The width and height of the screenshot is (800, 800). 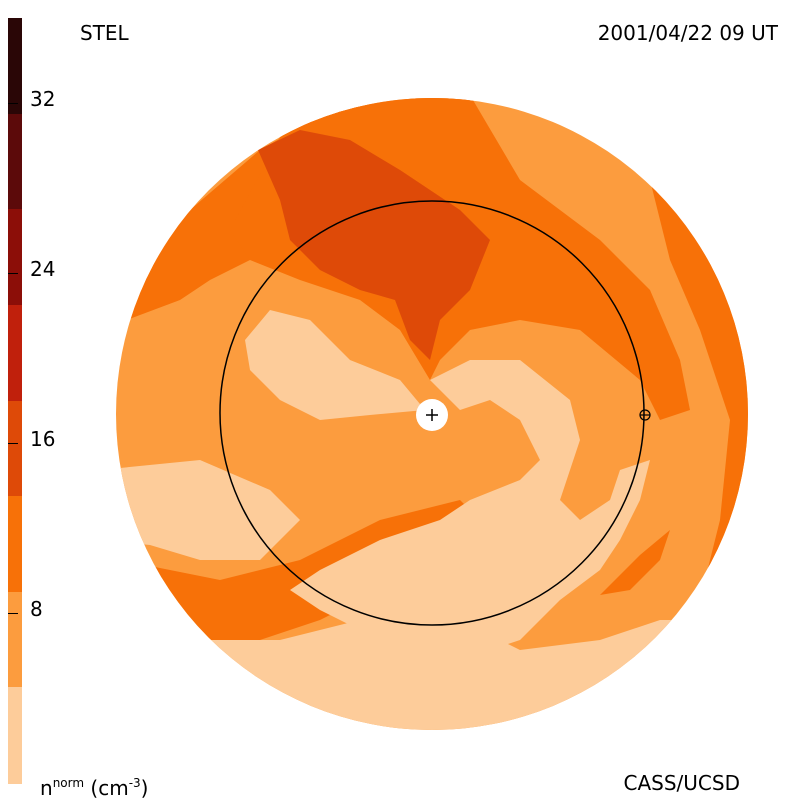 I want to click on color-scale-tick-label: 8, so click(x=36, y=609).